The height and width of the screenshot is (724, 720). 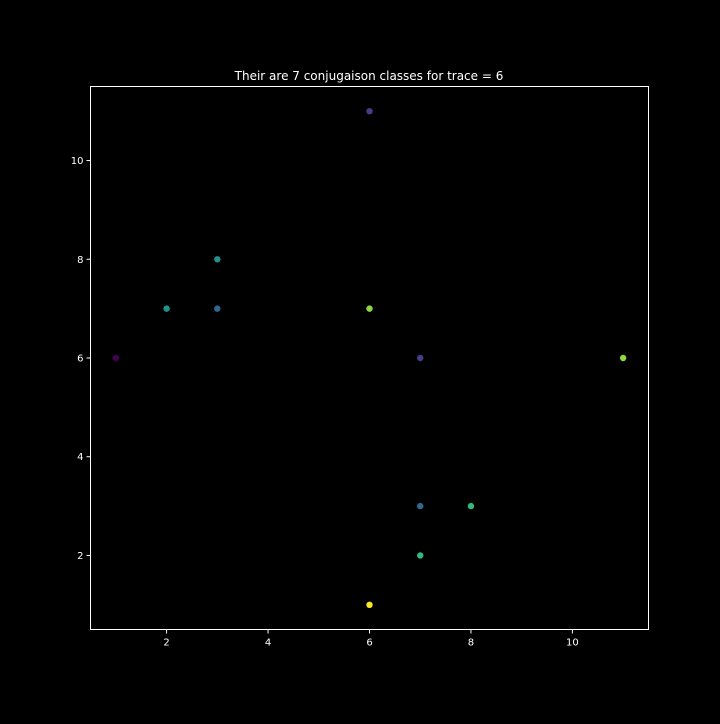 I want to click on y-axis: 2 4 6 8 10, so click(x=81, y=359).